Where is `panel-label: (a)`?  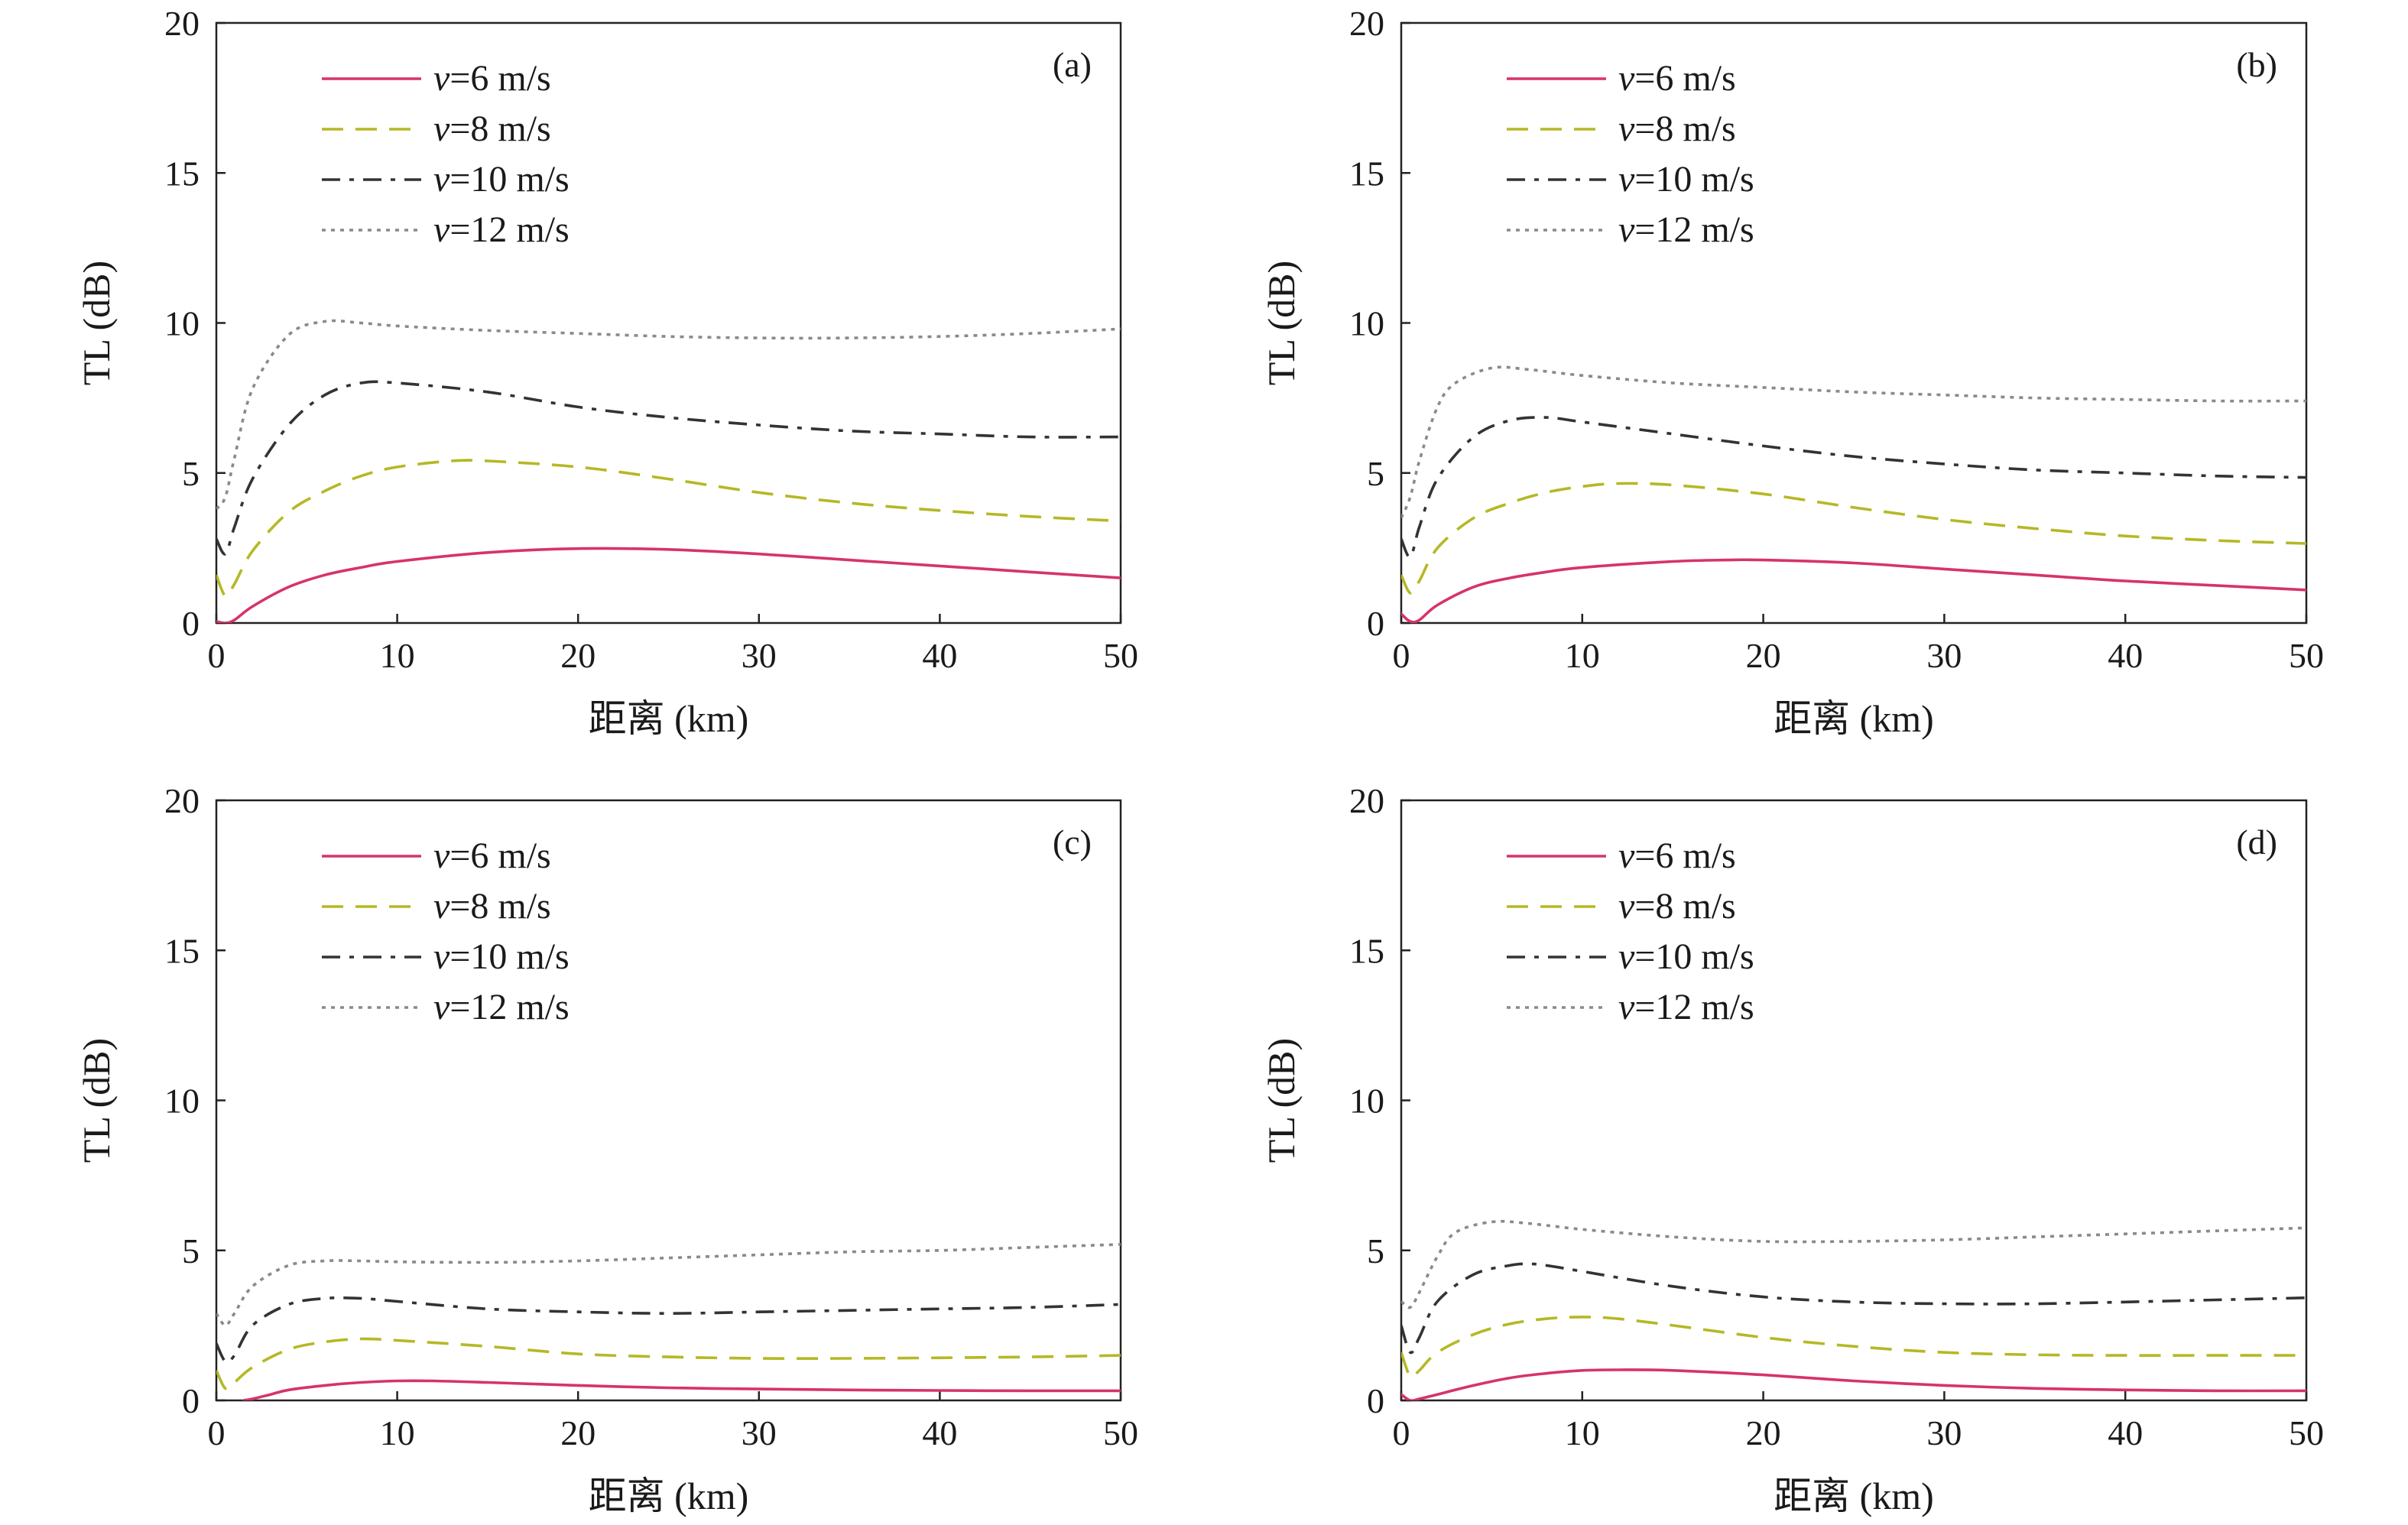
panel-label: (a) is located at coordinates (1073, 64).